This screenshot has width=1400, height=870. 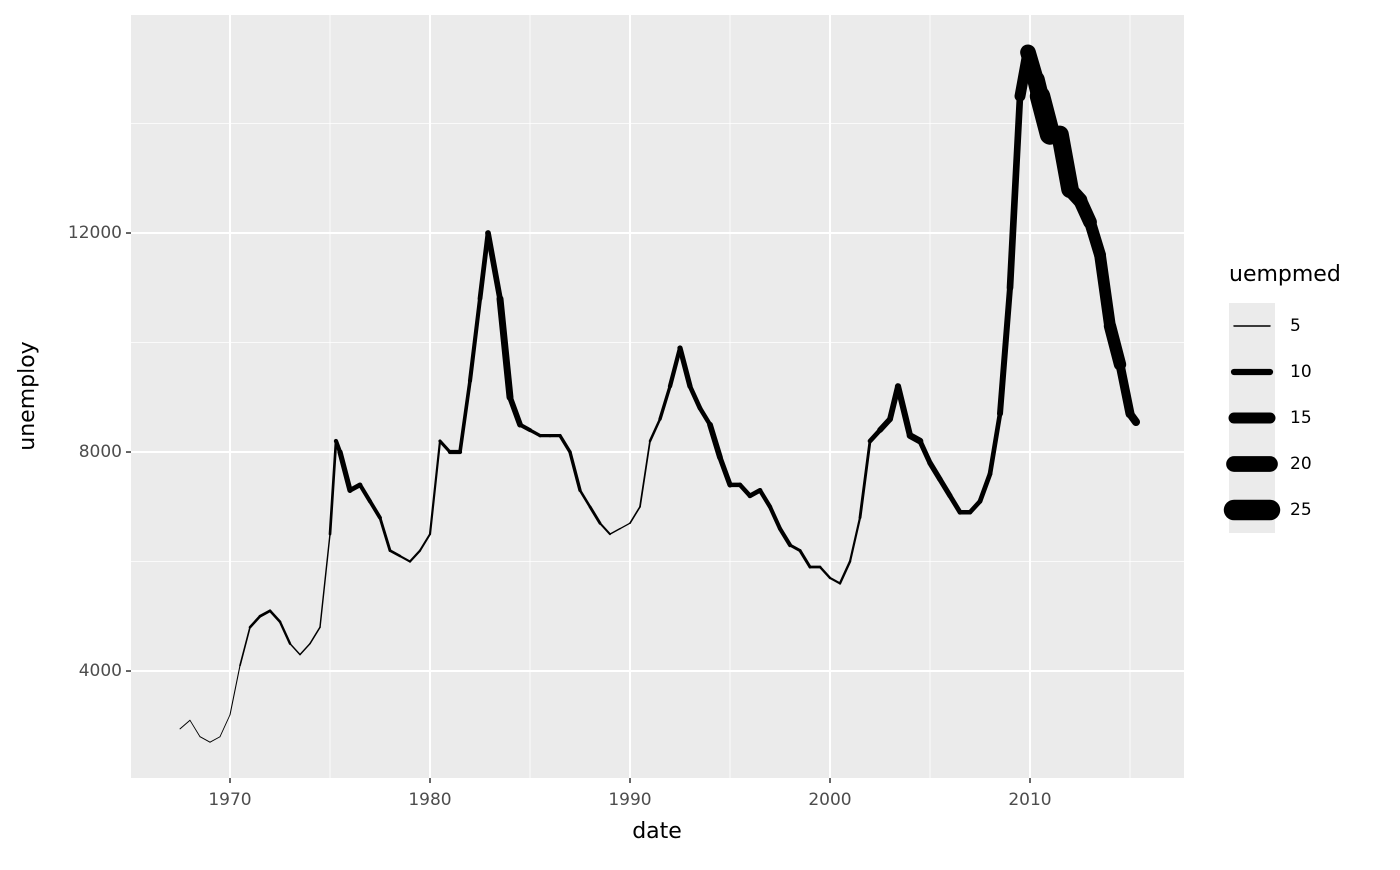 What do you see at coordinates (1301, 418) in the screenshot?
I see `legend-label: 15` at bounding box center [1301, 418].